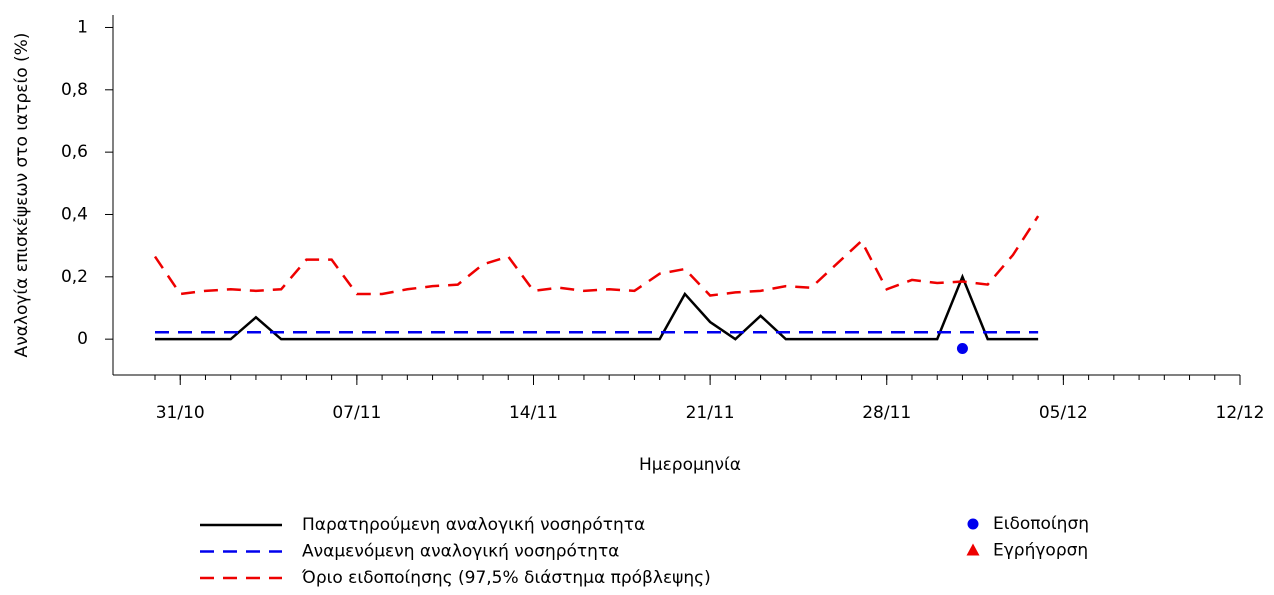 The image size is (1274, 595). What do you see at coordinates (74, 277) in the screenshot?
I see `y-tick-label: 0,2` at bounding box center [74, 277].